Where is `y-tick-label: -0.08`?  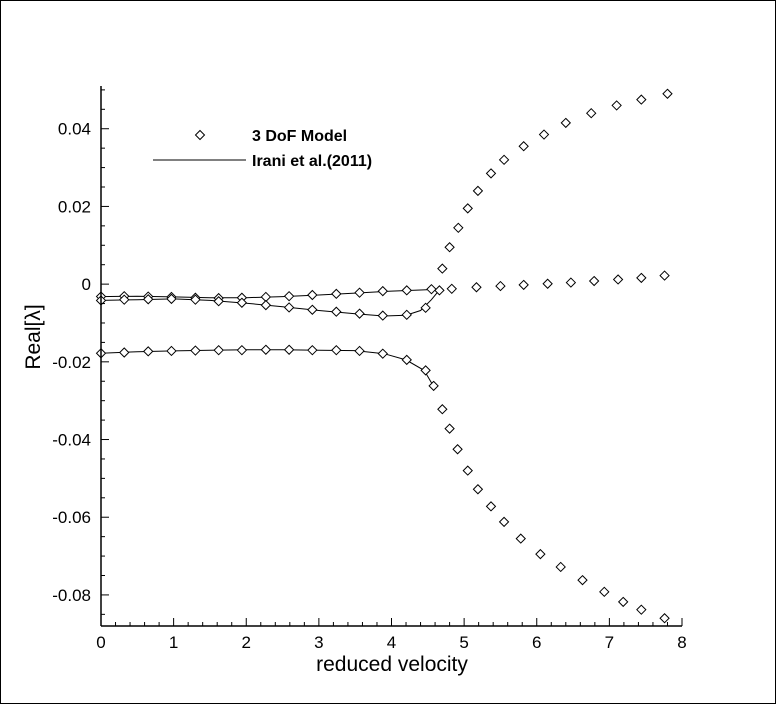
y-tick-label: -0.08 is located at coordinates (71, 595).